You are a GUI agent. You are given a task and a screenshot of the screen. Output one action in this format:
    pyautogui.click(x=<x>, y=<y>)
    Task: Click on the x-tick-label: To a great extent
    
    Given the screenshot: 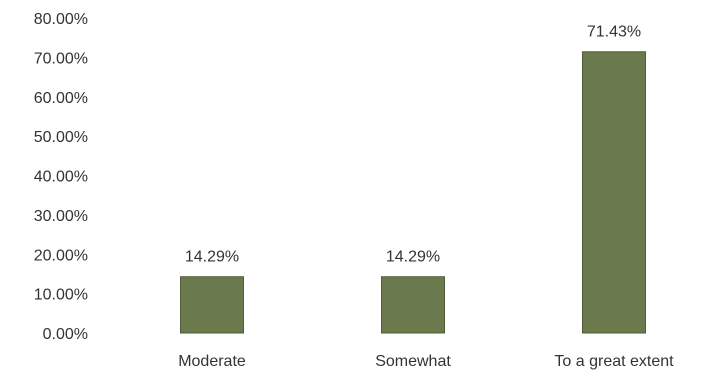 What is the action you would take?
    pyautogui.click(x=614, y=361)
    